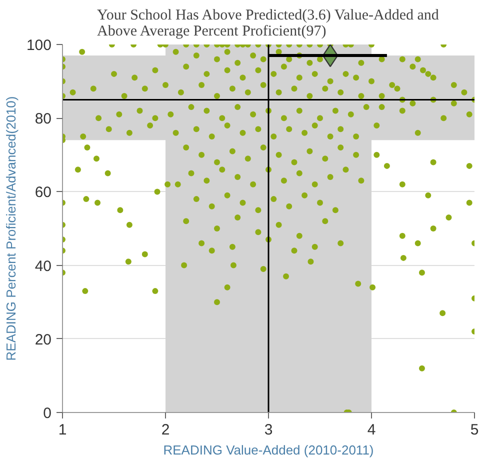  What do you see at coordinates (10, 228) in the screenshot?
I see `y-axis-title: READING Percent Proficient/Advanced(2010)` at bounding box center [10, 228].